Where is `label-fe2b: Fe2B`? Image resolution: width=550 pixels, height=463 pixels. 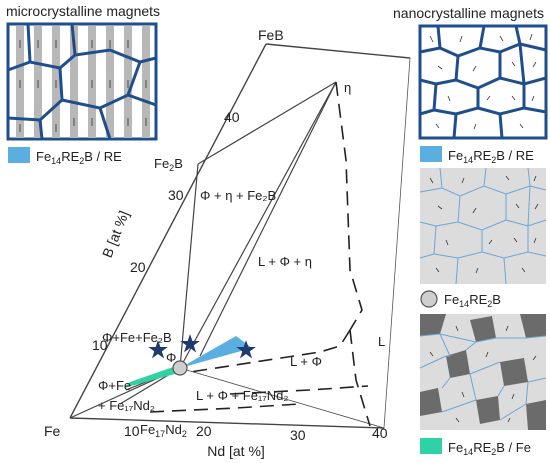
label-fe2b: Fe2B is located at coordinates (168, 164).